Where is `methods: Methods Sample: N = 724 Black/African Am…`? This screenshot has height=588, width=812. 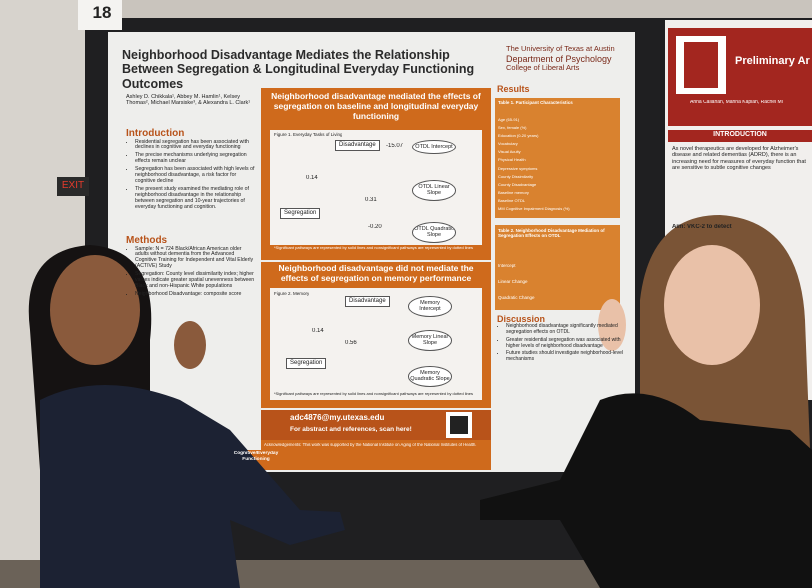 methods: Methods Sample: N = 724 Black/African Am… is located at coordinates (191, 290).